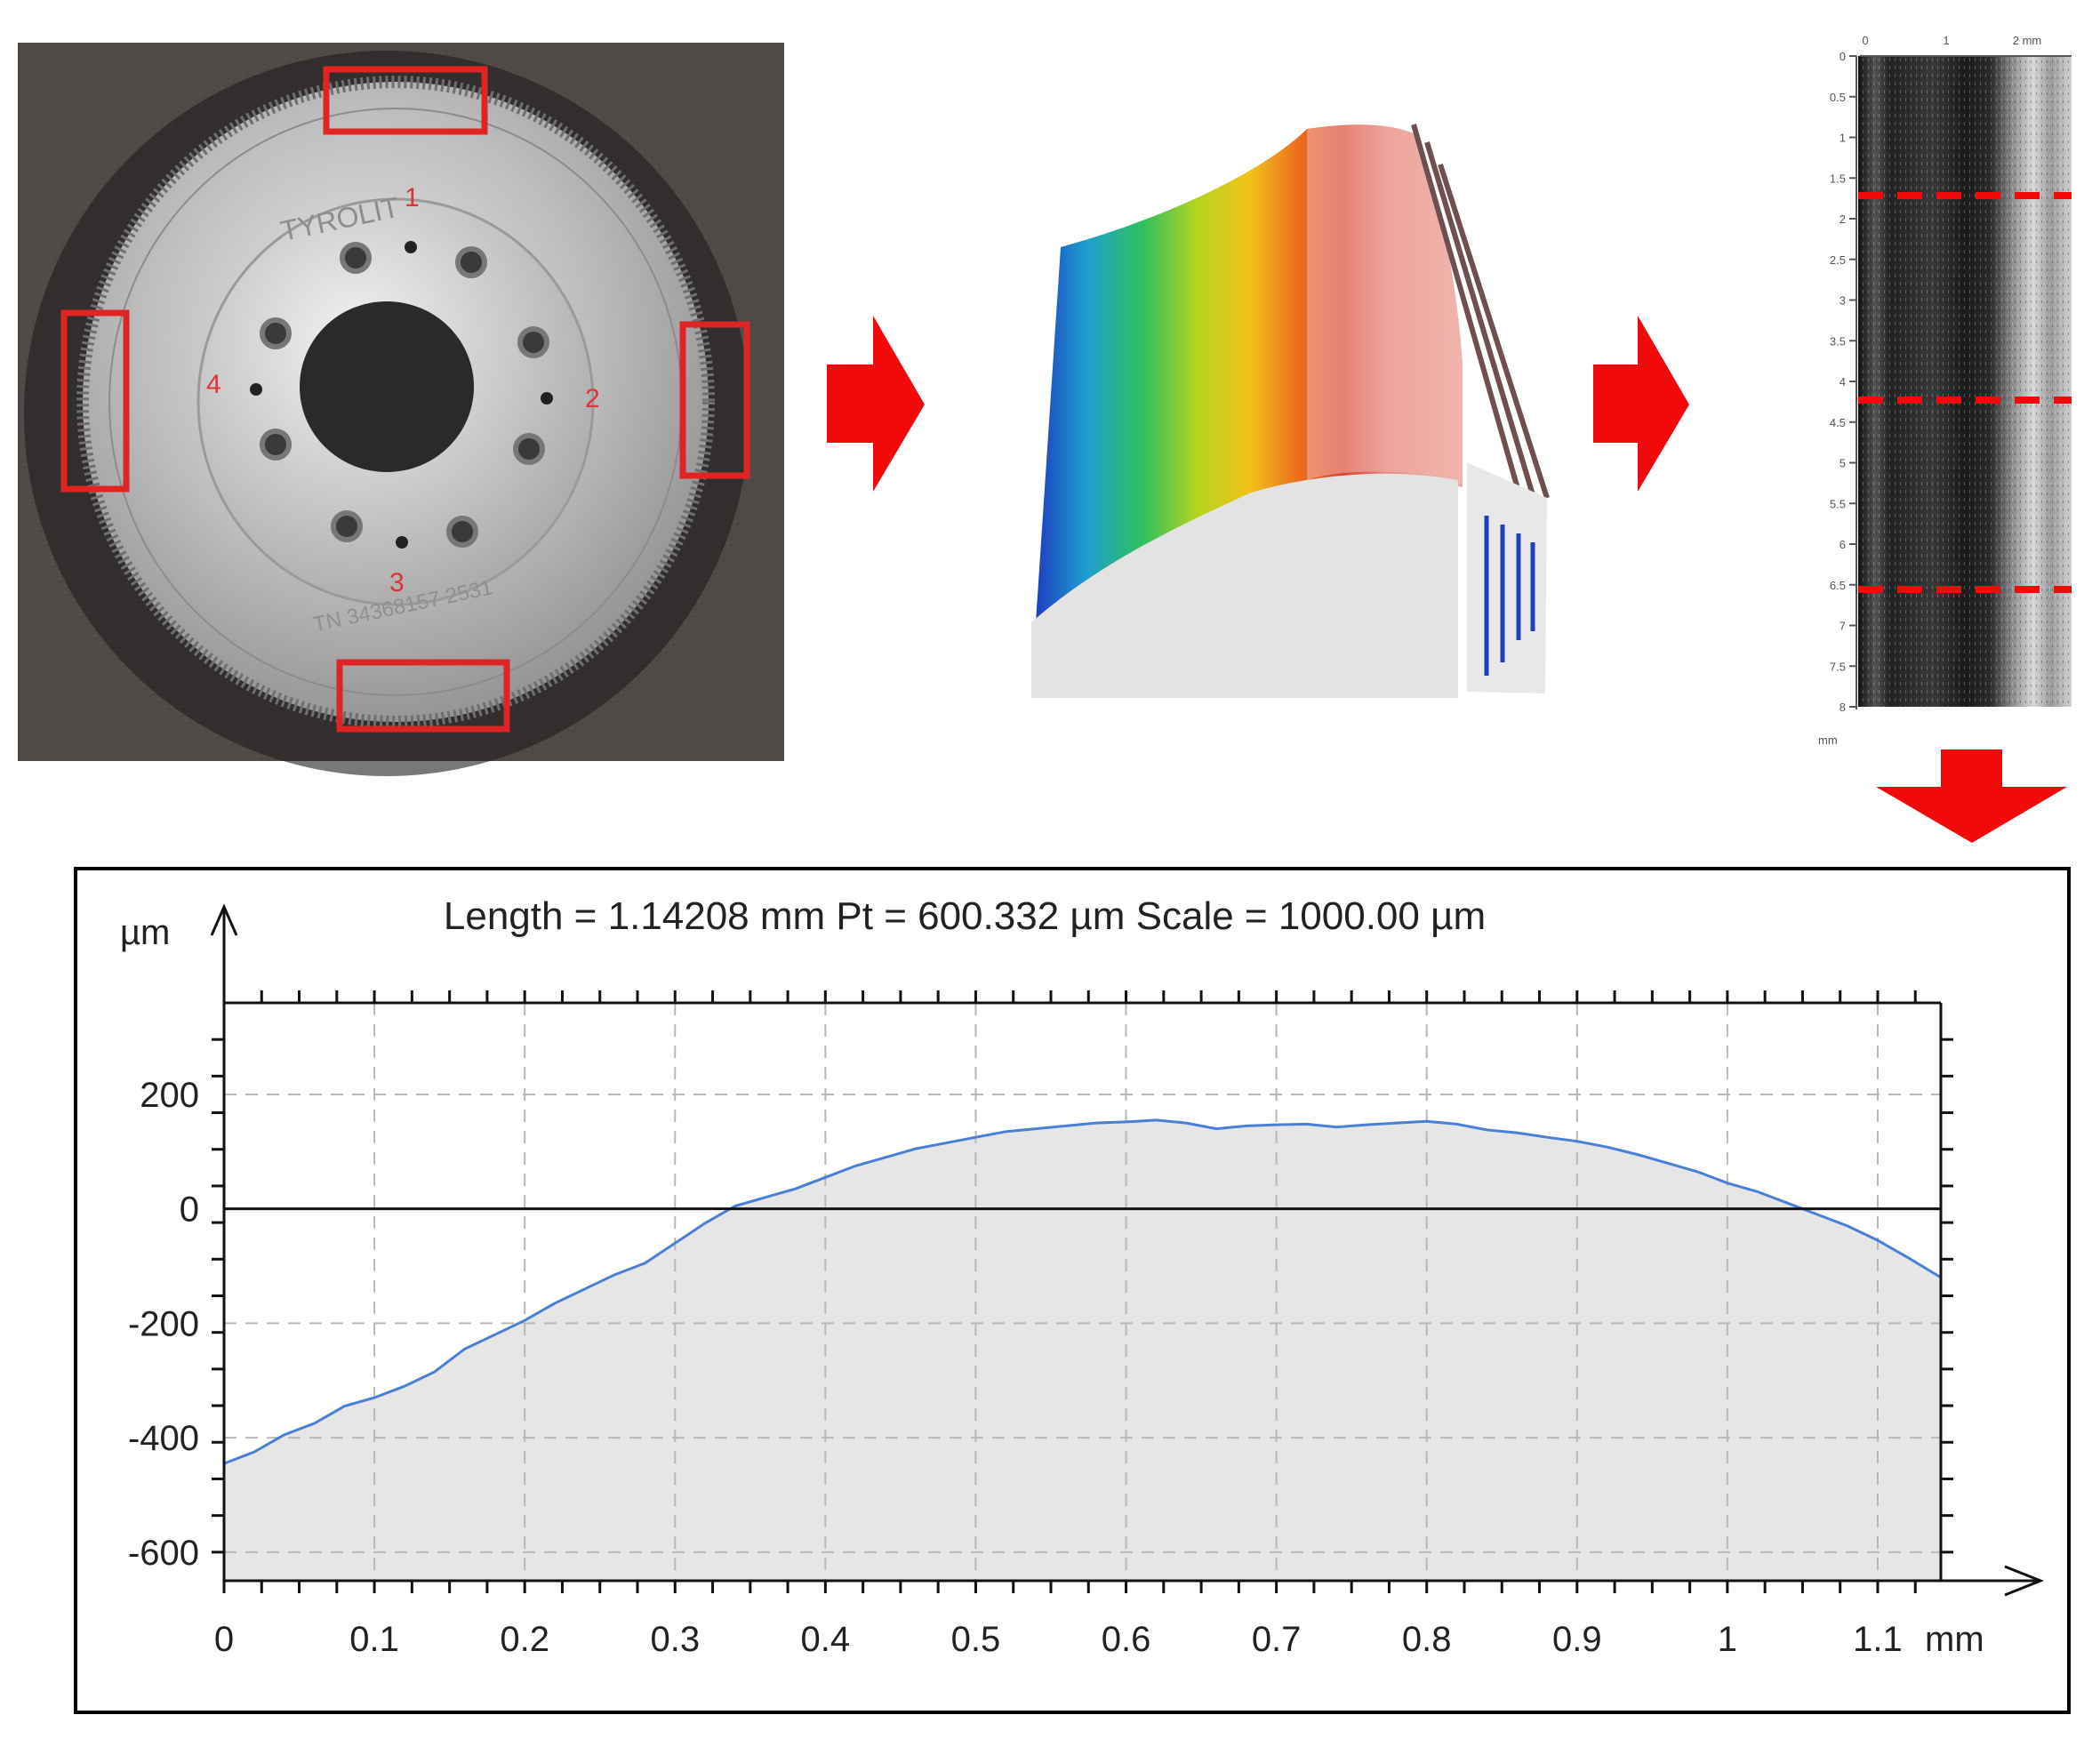 The height and width of the screenshot is (1739, 2100). I want to click on x-tick-label: 0.4, so click(826, 1639).